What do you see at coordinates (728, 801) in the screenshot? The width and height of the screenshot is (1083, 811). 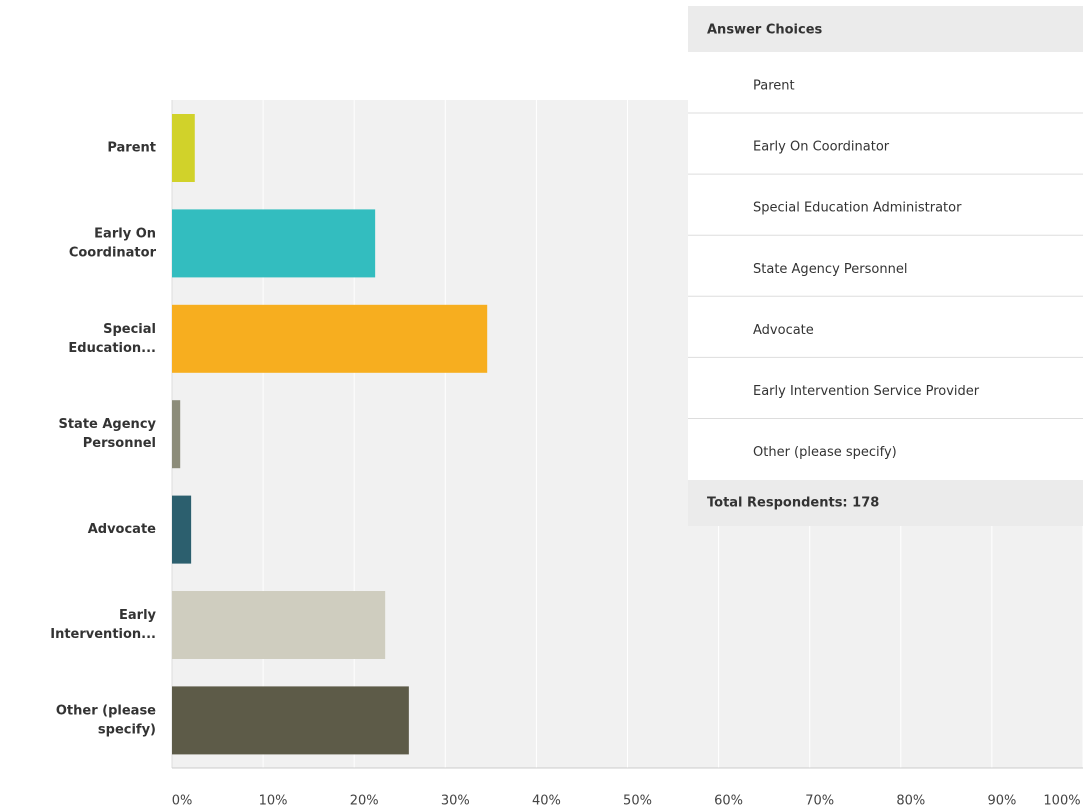 I see `x-tick-label: 60%` at bounding box center [728, 801].